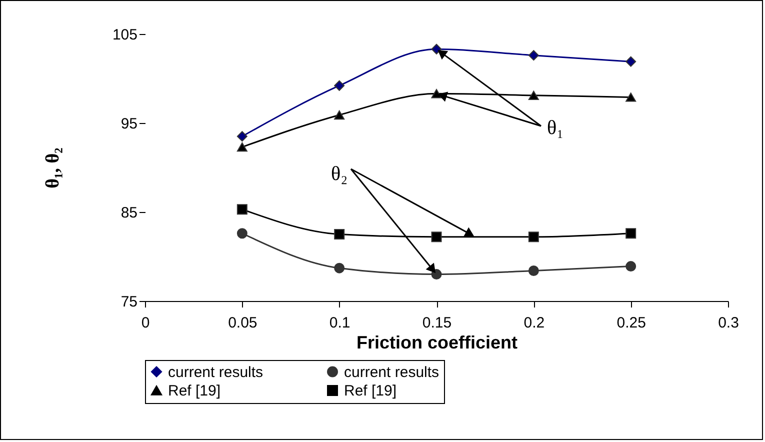 The width and height of the screenshot is (765, 442). What do you see at coordinates (534, 323) in the screenshot?
I see `x-tick-label: 0.2` at bounding box center [534, 323].